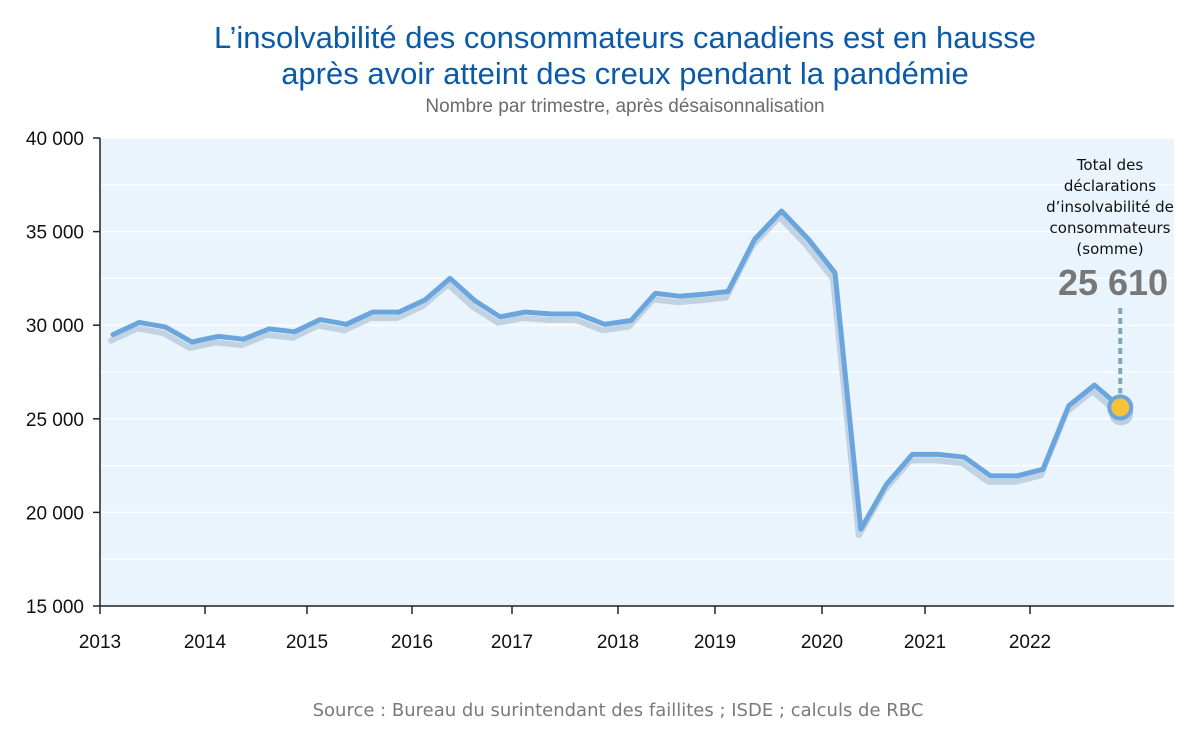 Image resolution: width=1200 pixels, height=732 pixels. What do you see at coordinates (55, 607) in the screenshot?
I see `y-tick-label: 15 000` at bounding box center [55, 607].